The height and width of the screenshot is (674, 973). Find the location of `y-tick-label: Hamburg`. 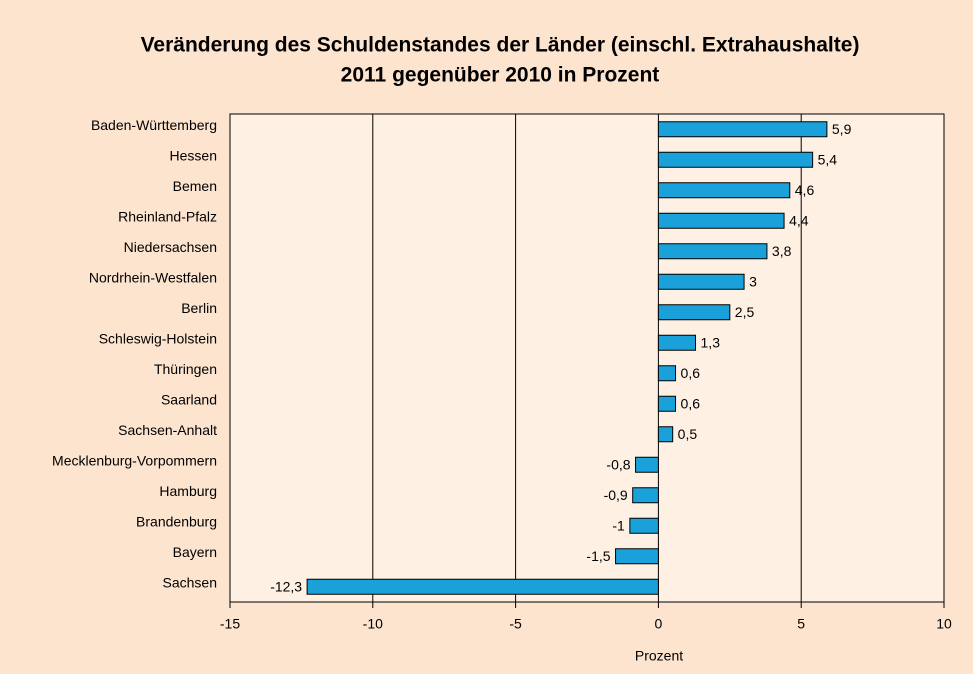

y-tick-label: Hamburg is located at coordinates (188, 491).